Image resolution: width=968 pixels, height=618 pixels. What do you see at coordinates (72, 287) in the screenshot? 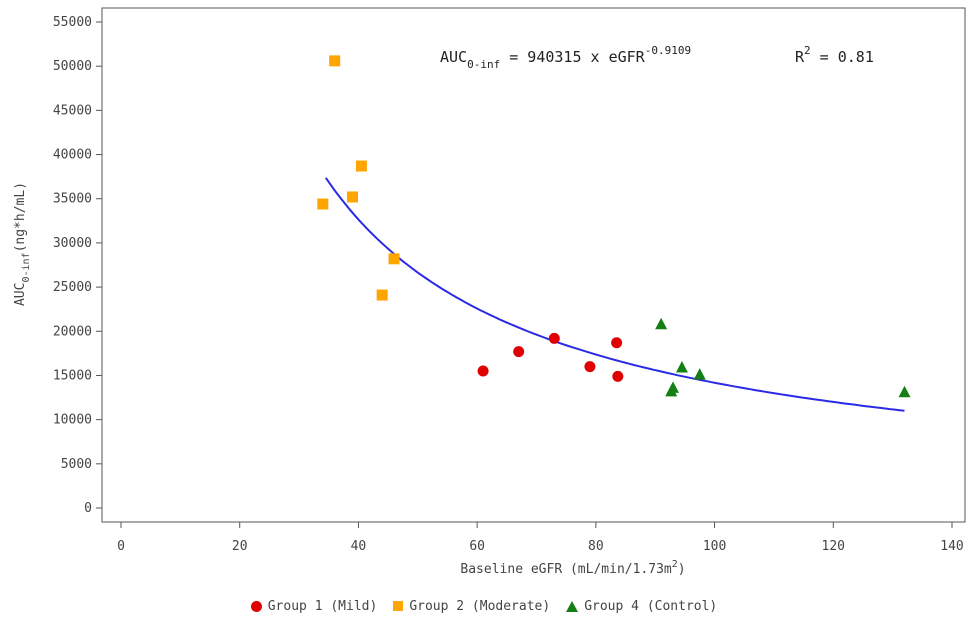
I see `y-tick-label: 25000` at bounding box center [72, 287].